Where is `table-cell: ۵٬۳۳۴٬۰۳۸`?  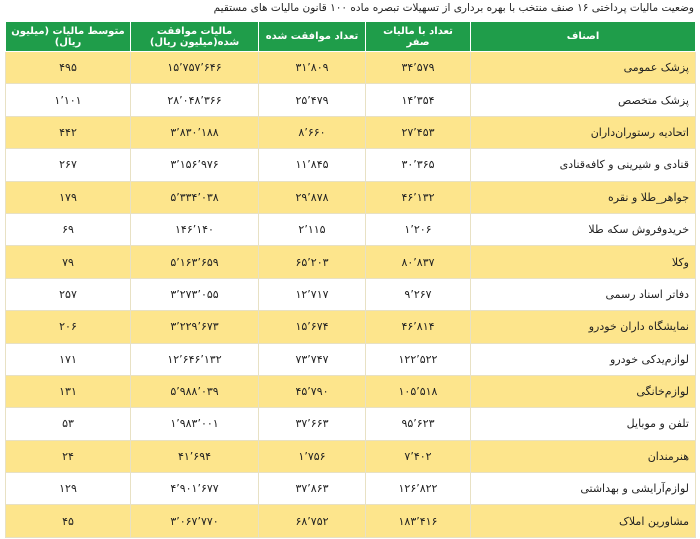 table-cell: ۵٬۳۳۴٬۰۳۸ is located at coordinates (194, 197).